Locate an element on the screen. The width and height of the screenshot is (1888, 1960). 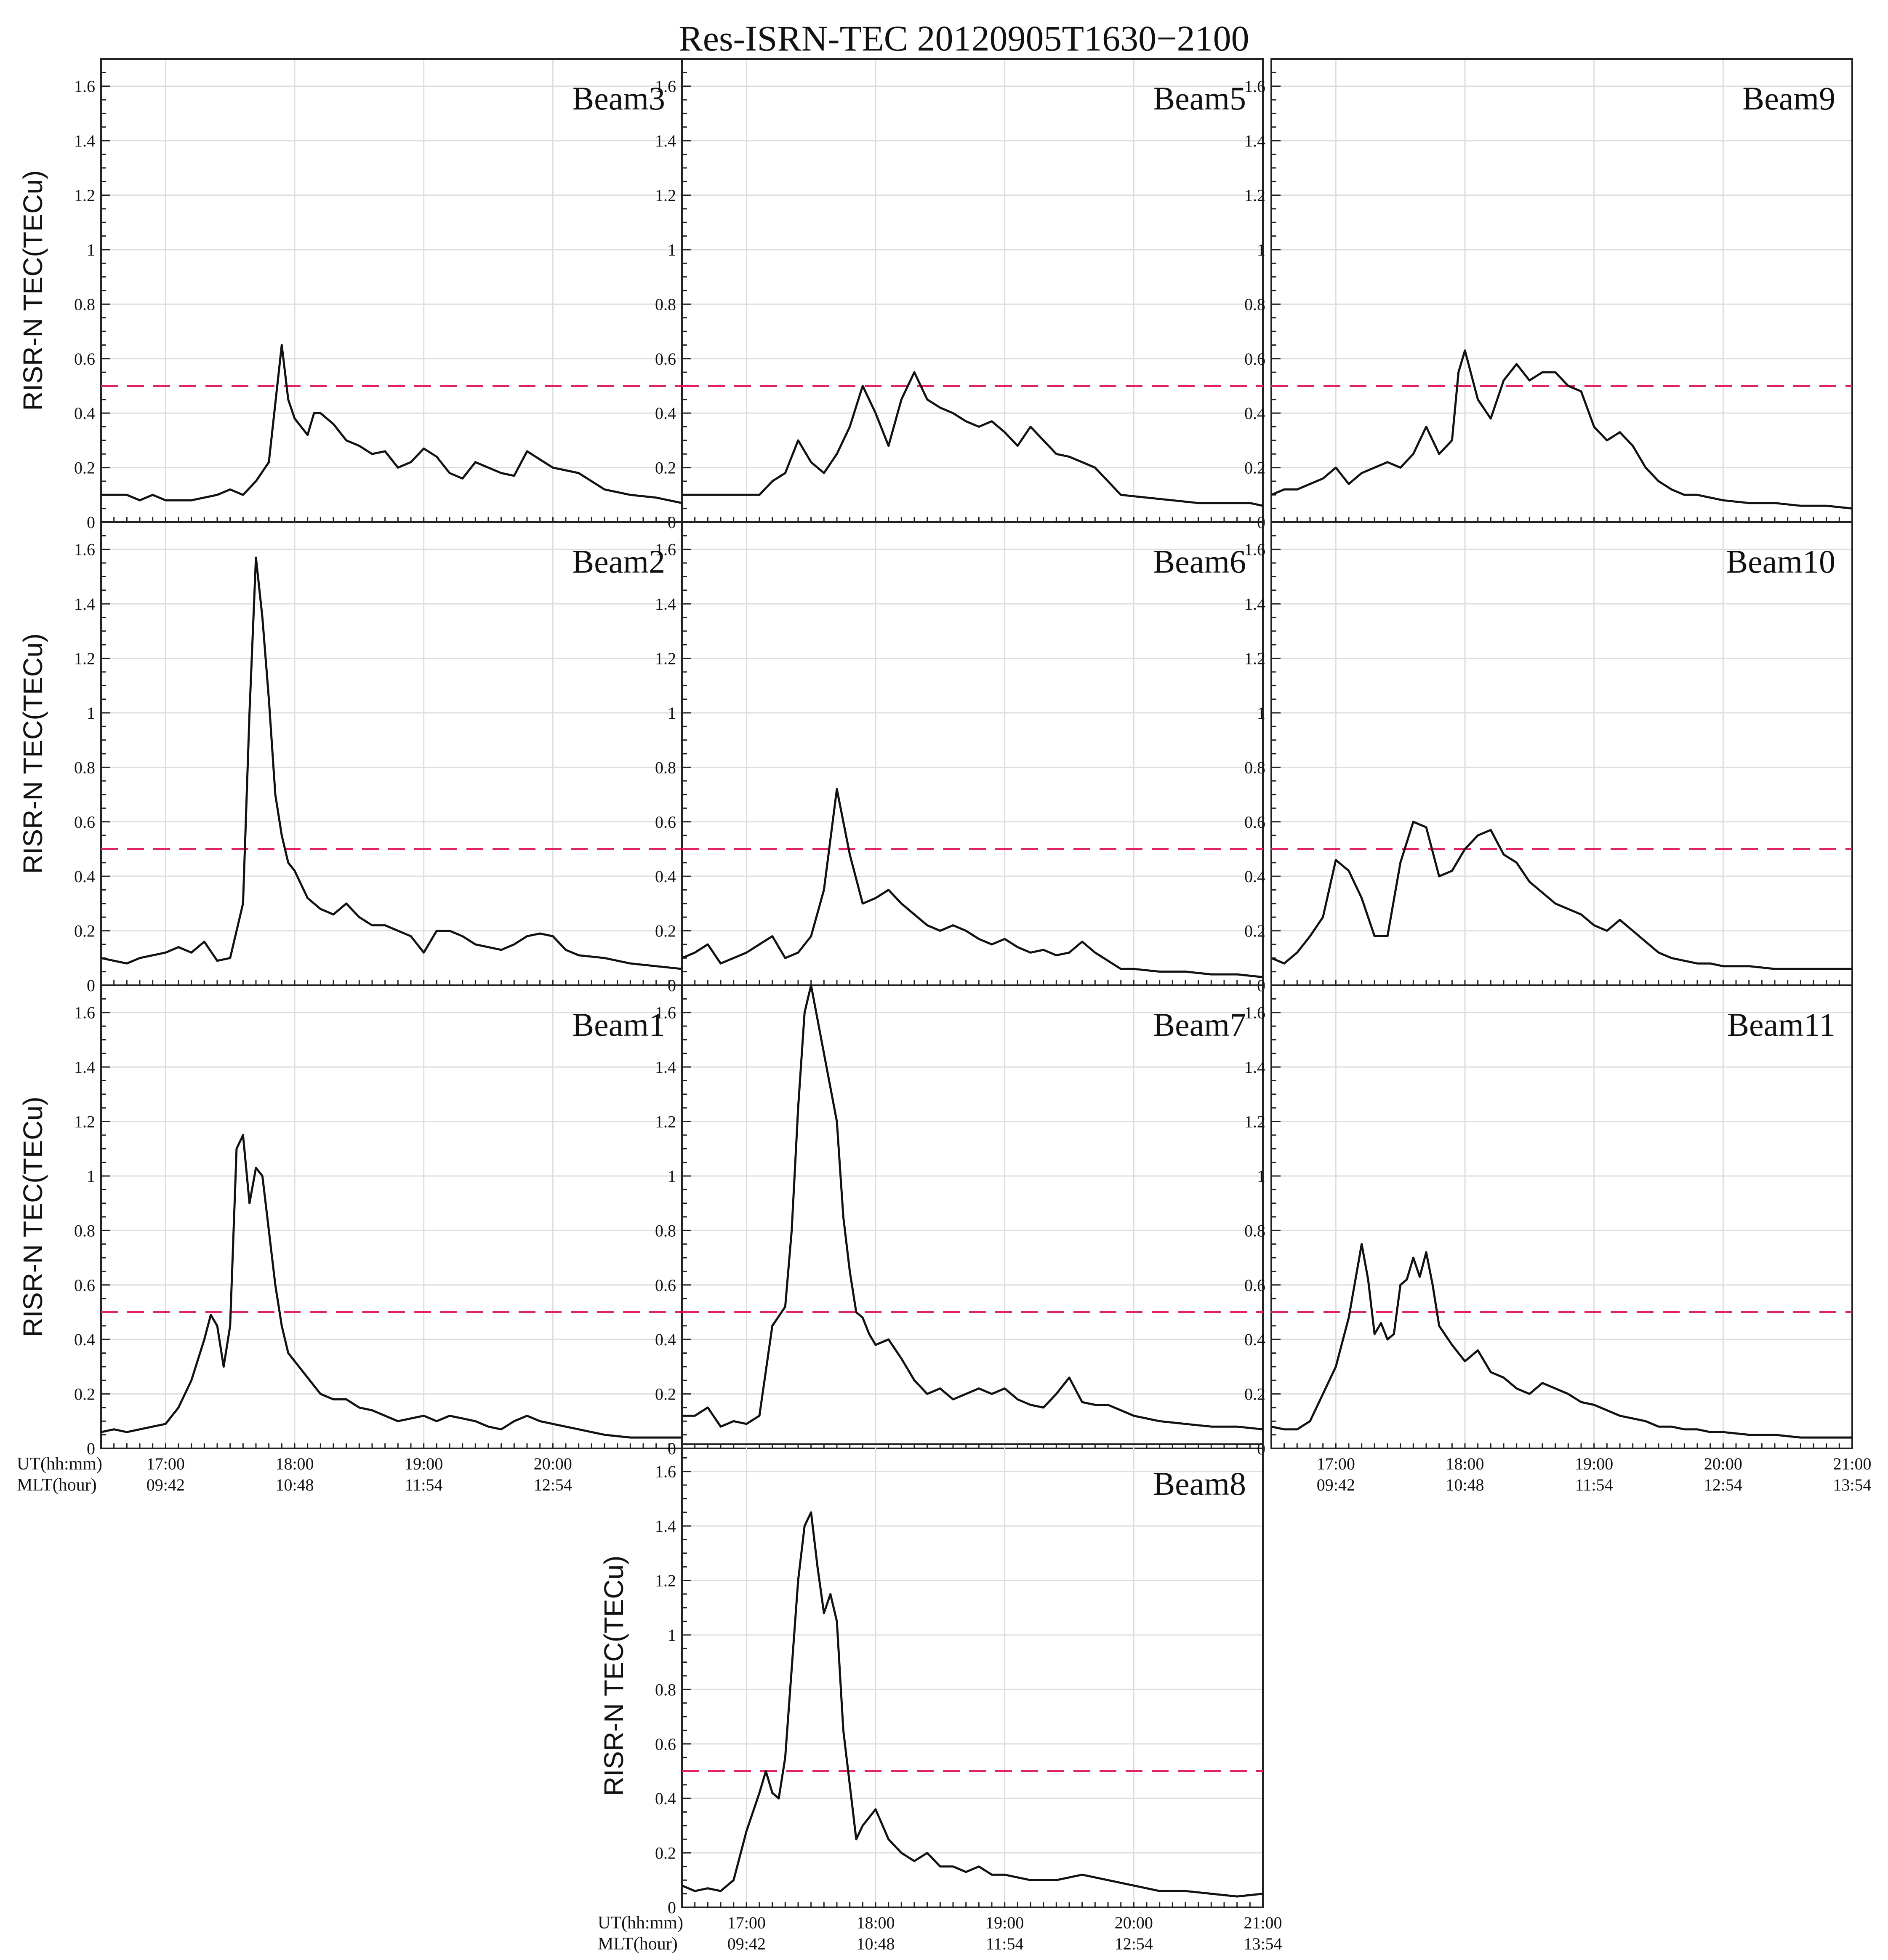
panel-beam9: 00.20.40.60.811.21.41.6 Beam9 is located at coordinates (1548, 295).